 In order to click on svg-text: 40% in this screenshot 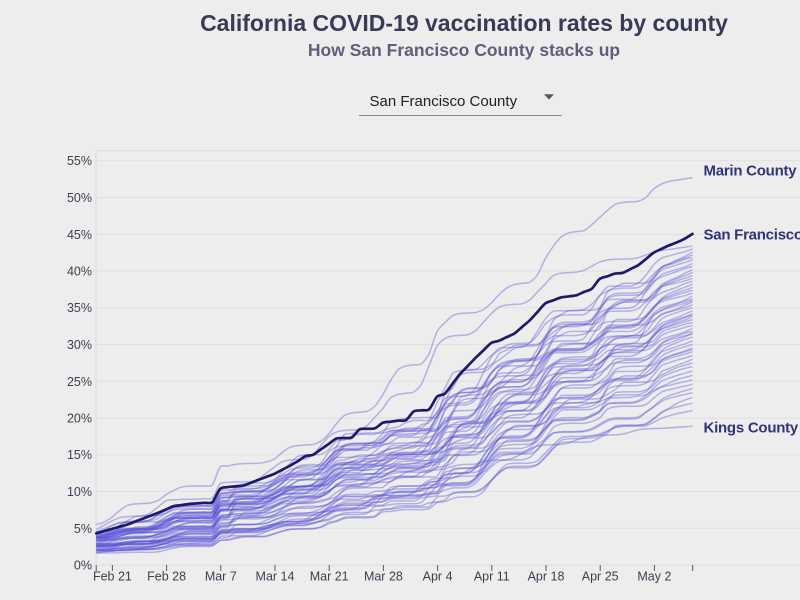, I will do `click(79, 272)`.